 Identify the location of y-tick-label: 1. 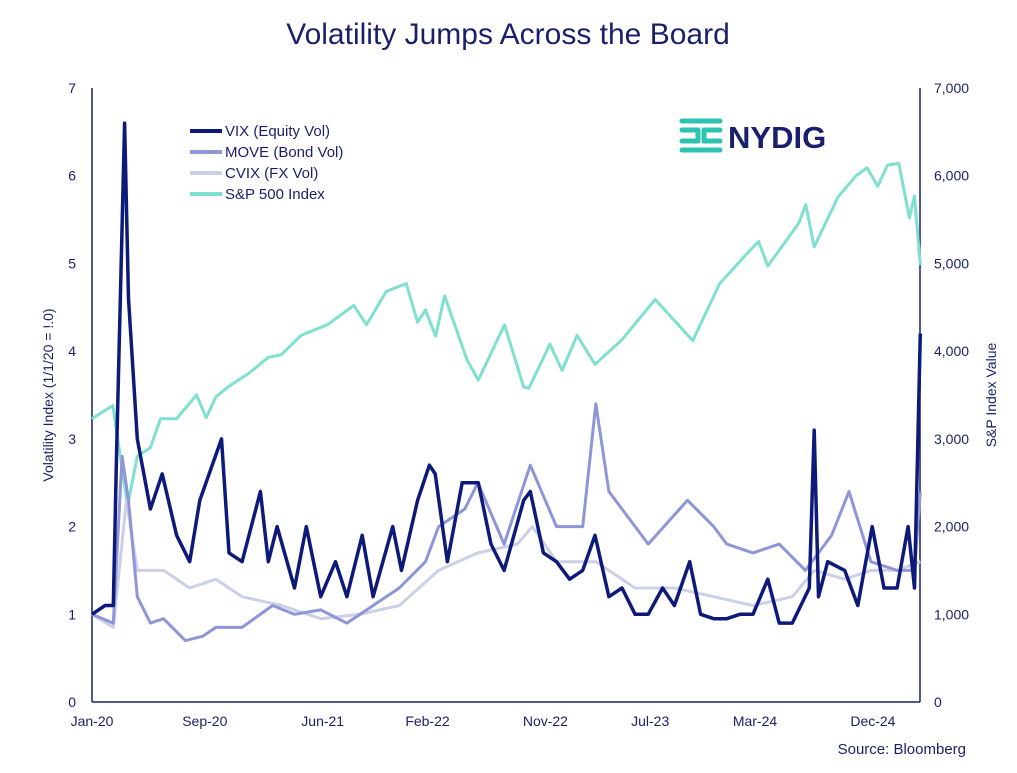
(72, 614).